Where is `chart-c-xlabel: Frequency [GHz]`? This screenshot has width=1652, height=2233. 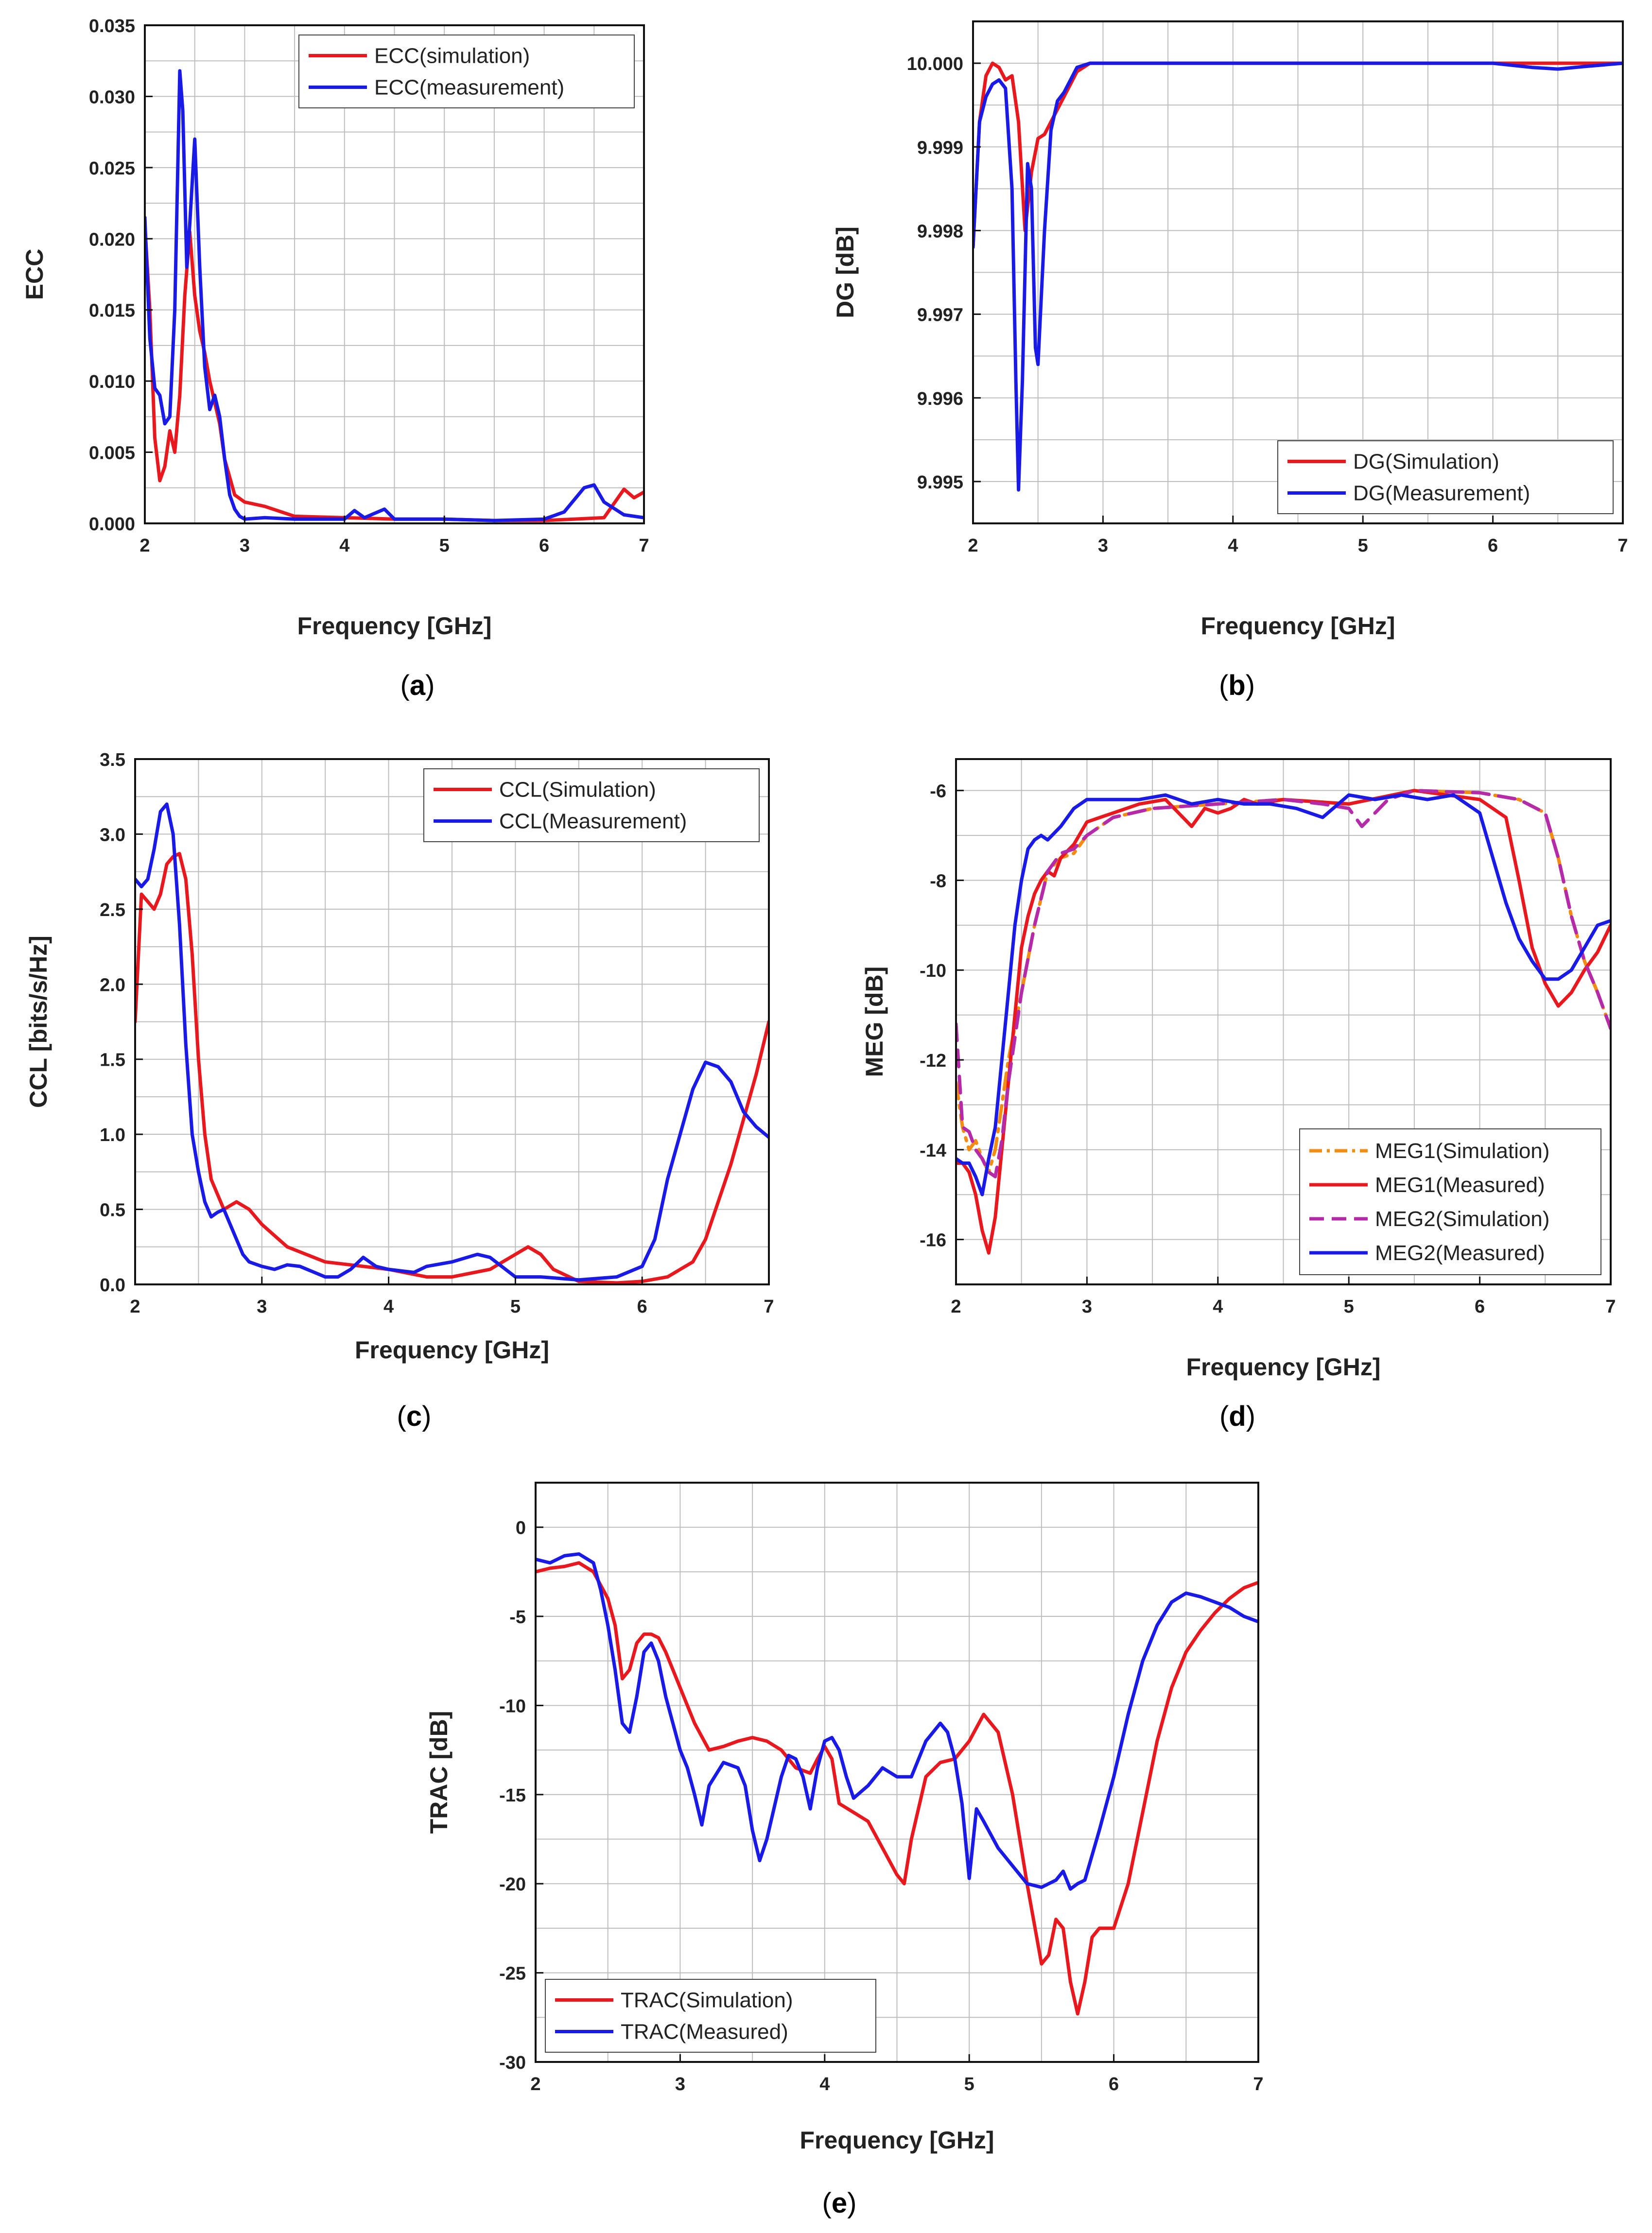
chart-c-xlabel: Frequency [GHz] is located at coordinates (452, 1350).